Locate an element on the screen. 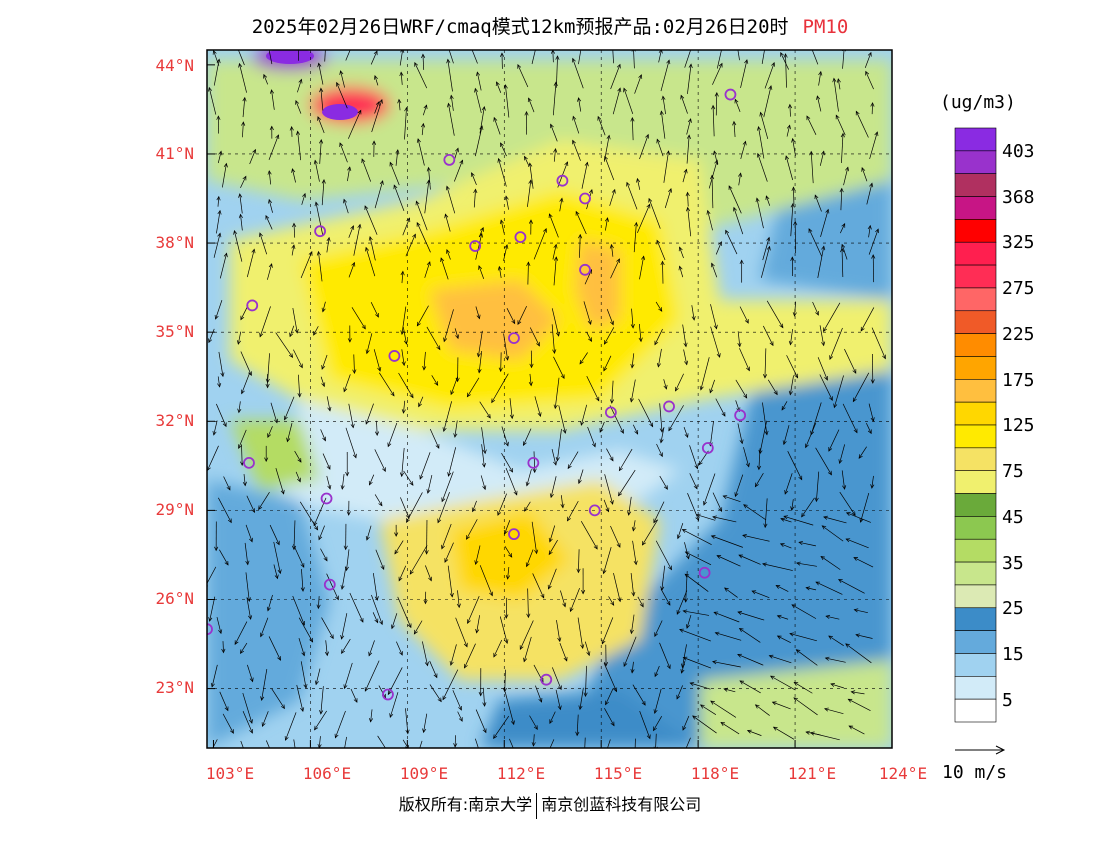  lat-label: 41°N is located at coordinates (174, 153).